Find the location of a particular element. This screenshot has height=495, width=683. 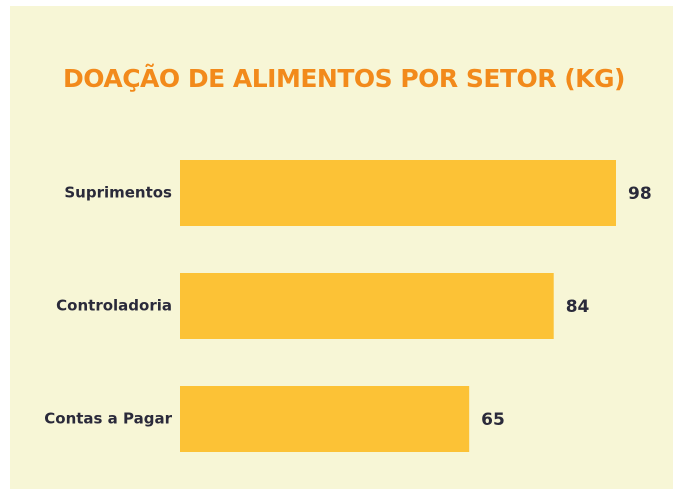

category-label: Controladoria is located at coordinates (114, 306).